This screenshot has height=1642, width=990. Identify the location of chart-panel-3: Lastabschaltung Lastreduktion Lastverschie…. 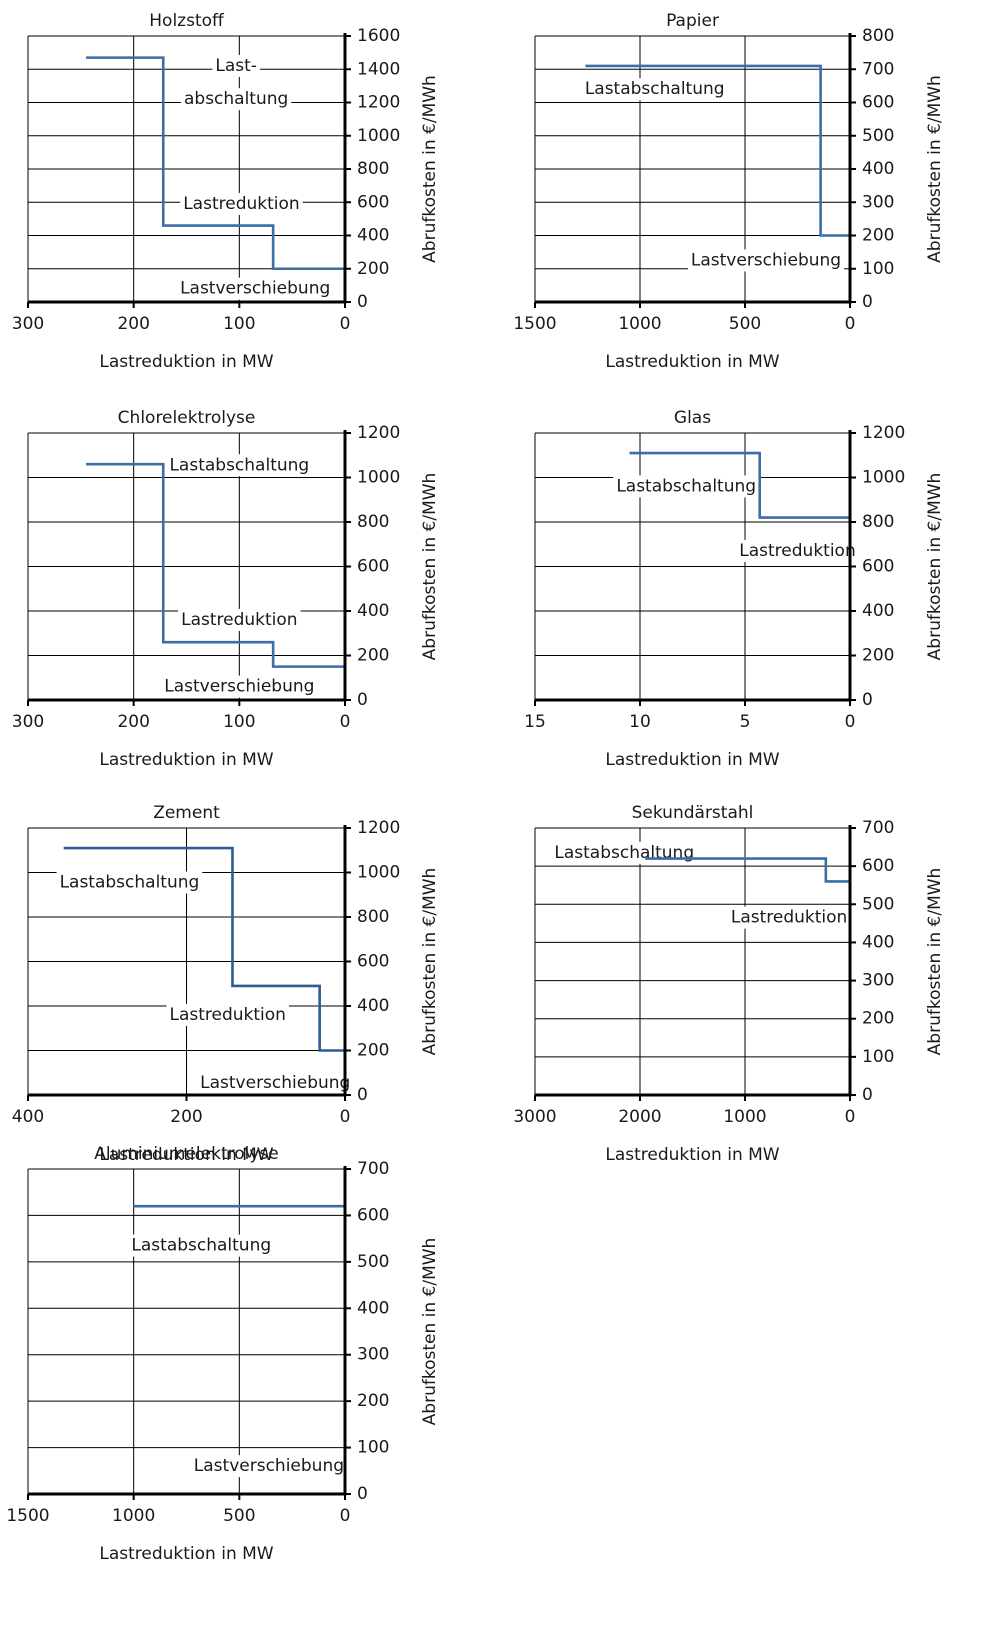
(226, 589).